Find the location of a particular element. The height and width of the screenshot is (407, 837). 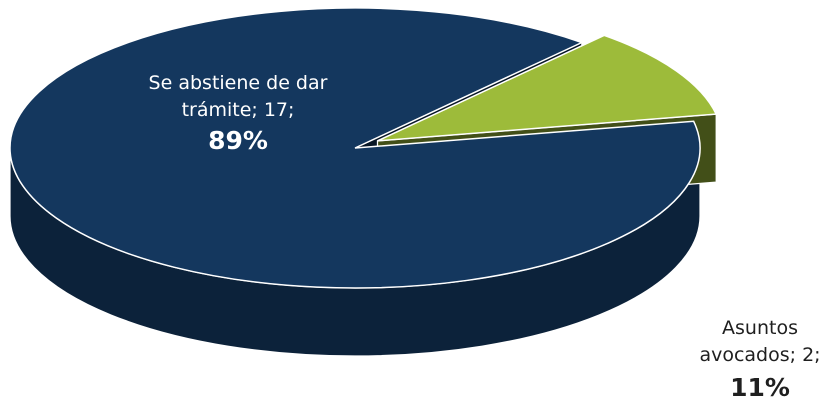

data-label-se-abstiene: Se abstiene de dar trámite; 17; 89% is located at coordinates (238, 114).